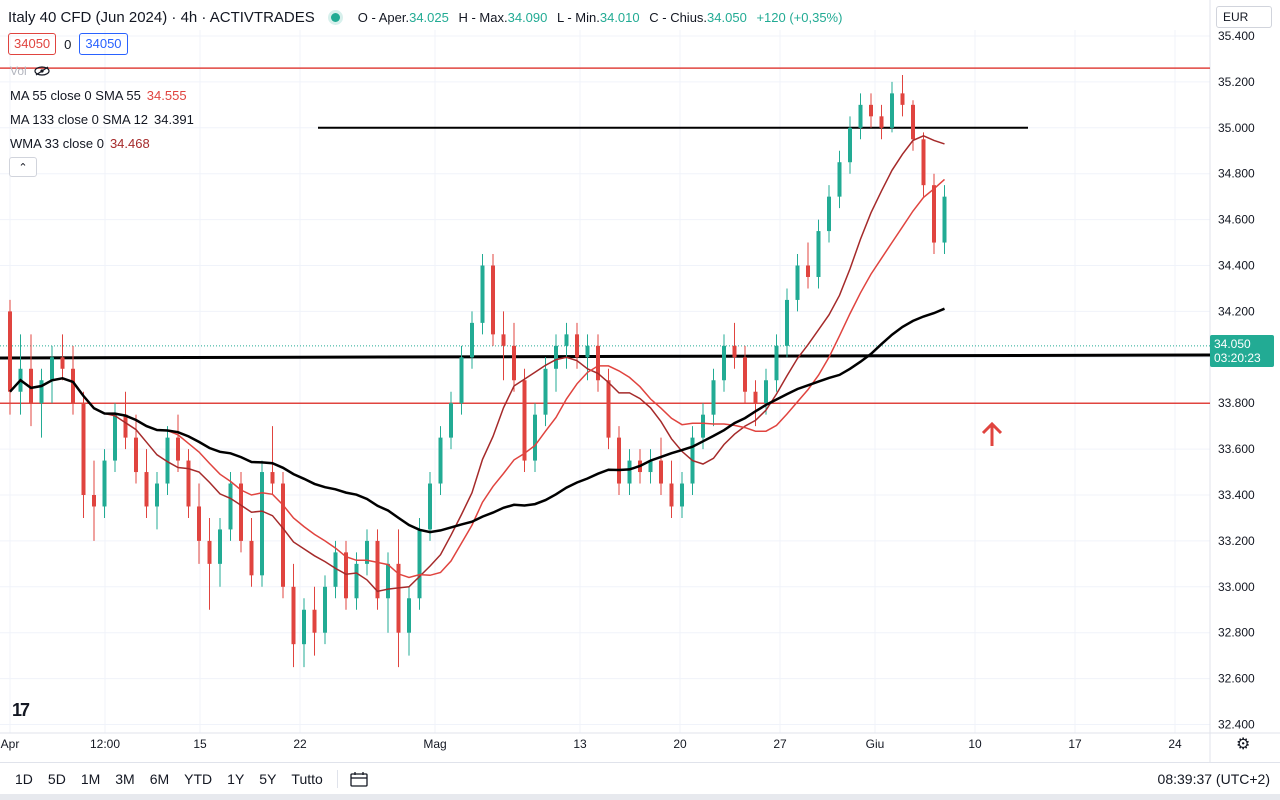  Describe the element at coordinates (359, 779) in the screenshot. I see `calendar-icon` at that location.